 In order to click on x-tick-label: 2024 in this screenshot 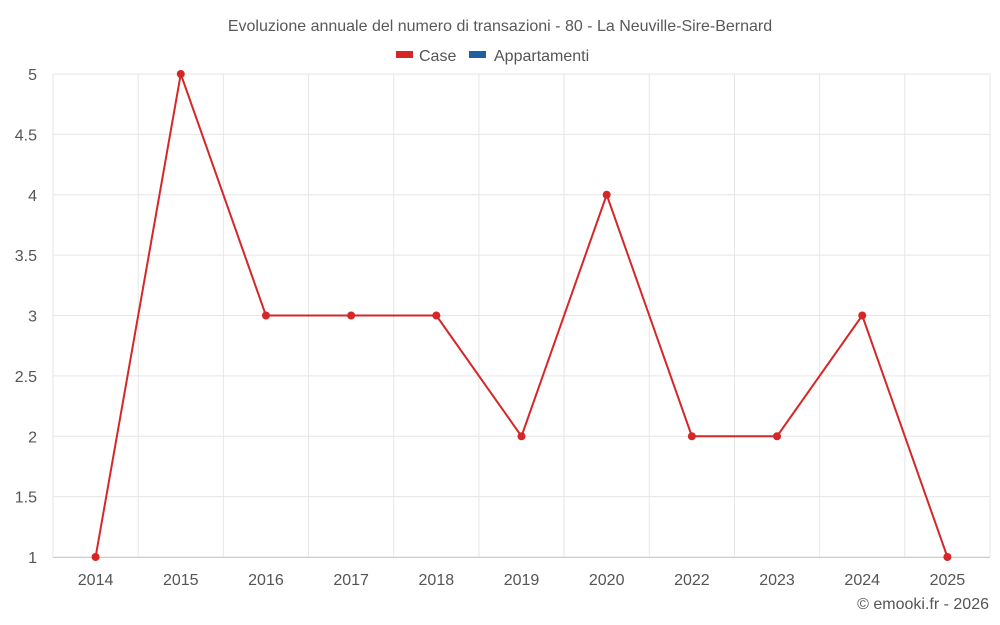, I will do `click(862, 580)`.